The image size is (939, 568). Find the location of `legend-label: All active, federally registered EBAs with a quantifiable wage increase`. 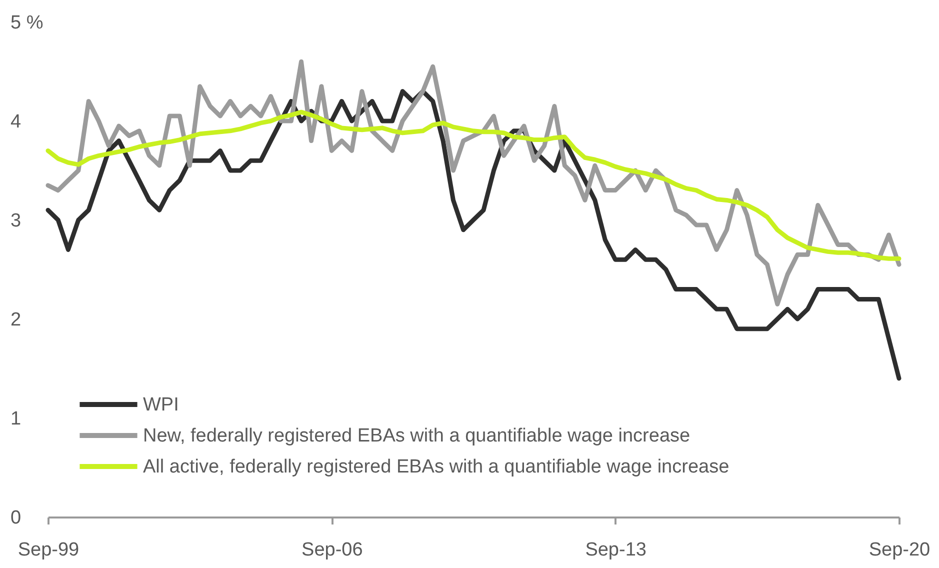

legend-label: All active, federally registered EBAs with a quantifiable wage increase is located at coordinates (436, 467).